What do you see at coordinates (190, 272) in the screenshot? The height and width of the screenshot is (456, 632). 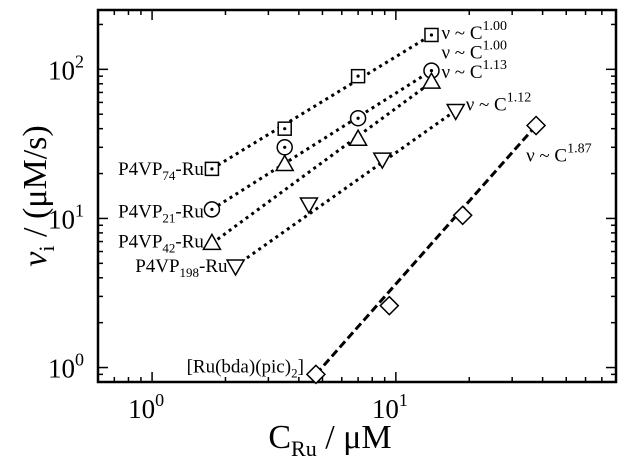 I see `series-label-sub: 198` at bounding box center [190, 272].